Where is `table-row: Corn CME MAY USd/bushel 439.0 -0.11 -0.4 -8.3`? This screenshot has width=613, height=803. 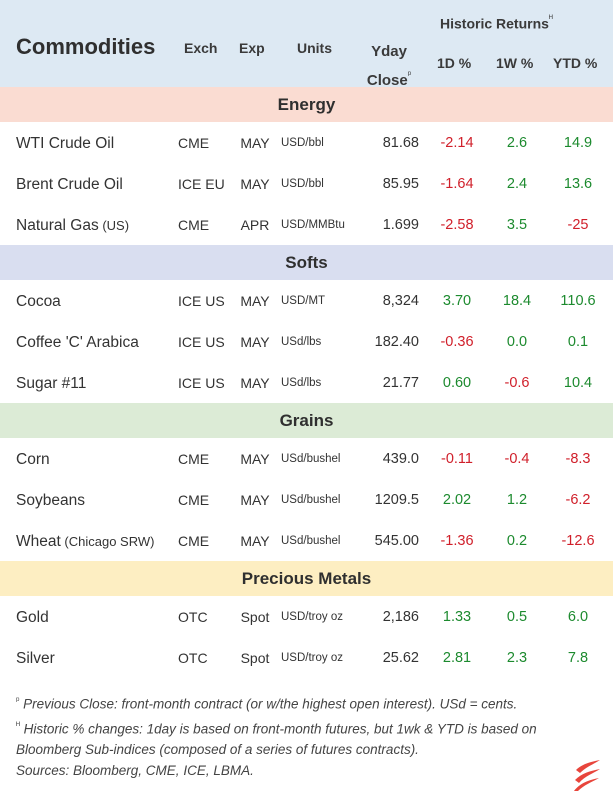
table-row: Corn CME MAY USd/bushel 439.0 -0.11 -0.4 -8.3 is located at coordinates (306, 459).